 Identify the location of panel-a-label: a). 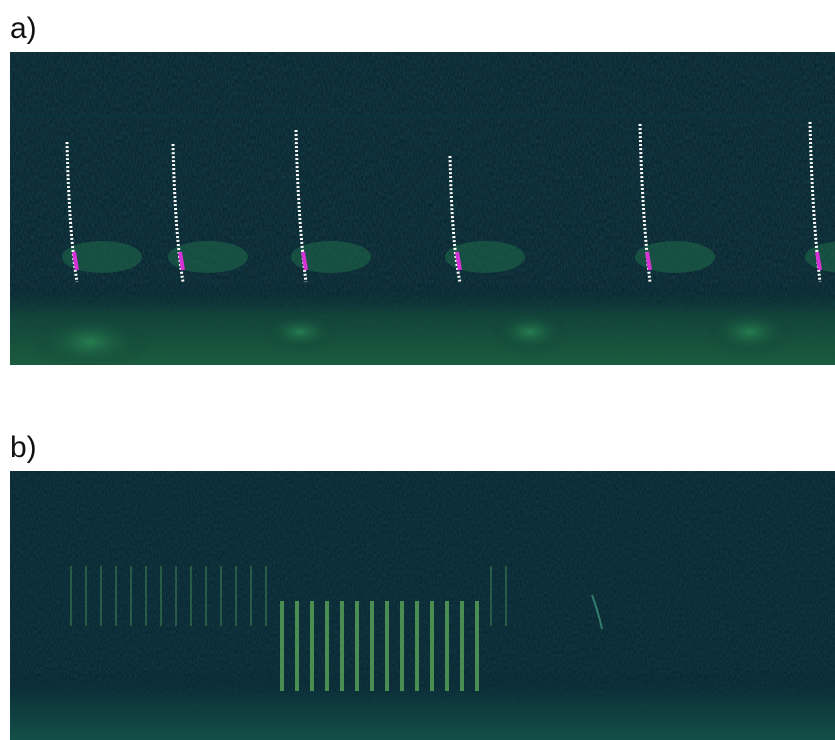
(23, 28).